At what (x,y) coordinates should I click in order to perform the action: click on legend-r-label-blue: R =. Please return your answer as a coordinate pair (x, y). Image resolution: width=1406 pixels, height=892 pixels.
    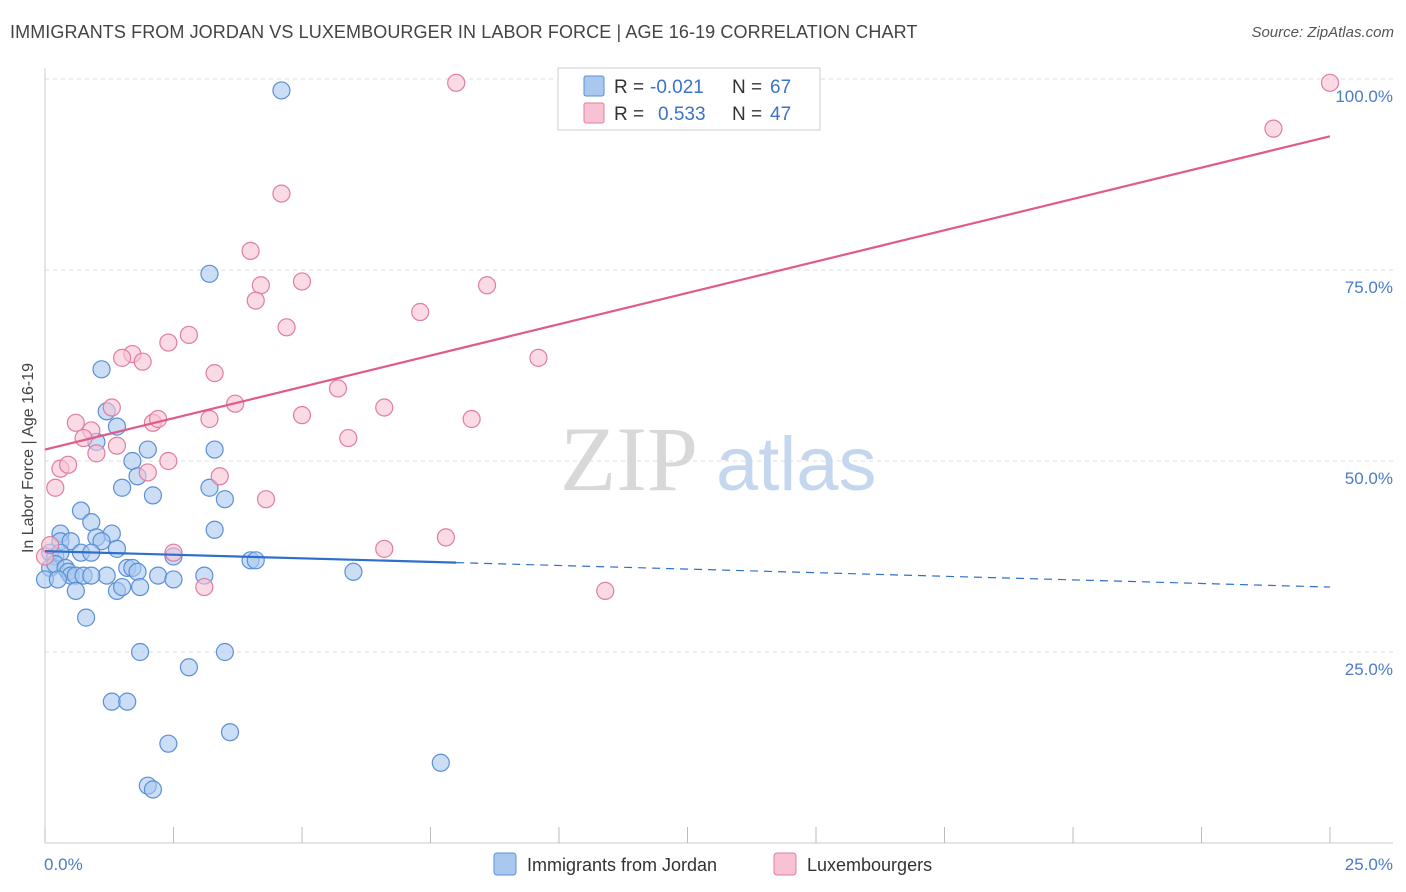
    Looking at the image, I should click on (629, 87).